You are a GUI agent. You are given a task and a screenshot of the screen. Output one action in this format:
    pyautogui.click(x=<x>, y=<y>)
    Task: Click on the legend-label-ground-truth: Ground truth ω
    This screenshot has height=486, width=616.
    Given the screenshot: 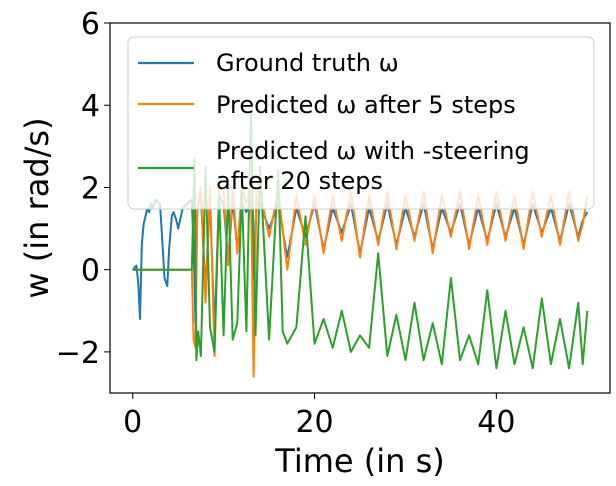 What is the action you would take?
    pyautogui.click(x=307, y=63)
    